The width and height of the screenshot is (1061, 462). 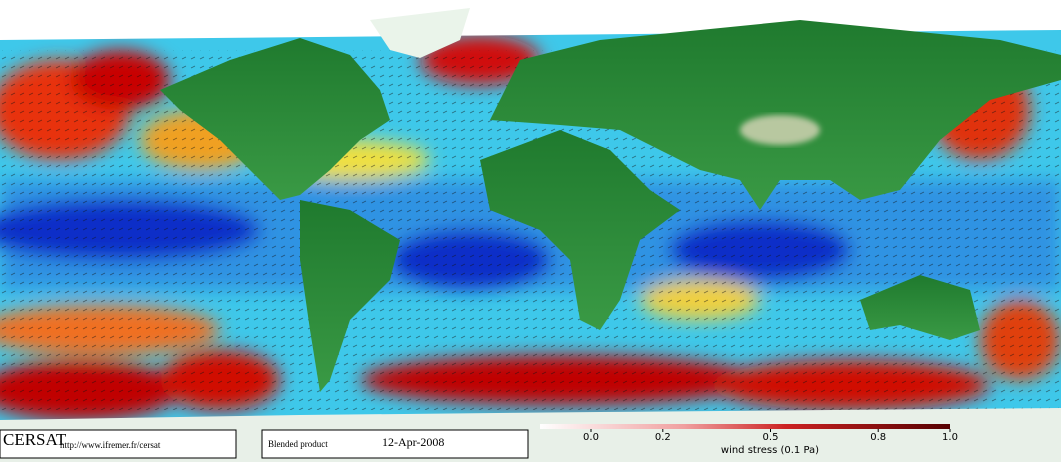 I want to click on logo-box, so click(x=118, y=444).